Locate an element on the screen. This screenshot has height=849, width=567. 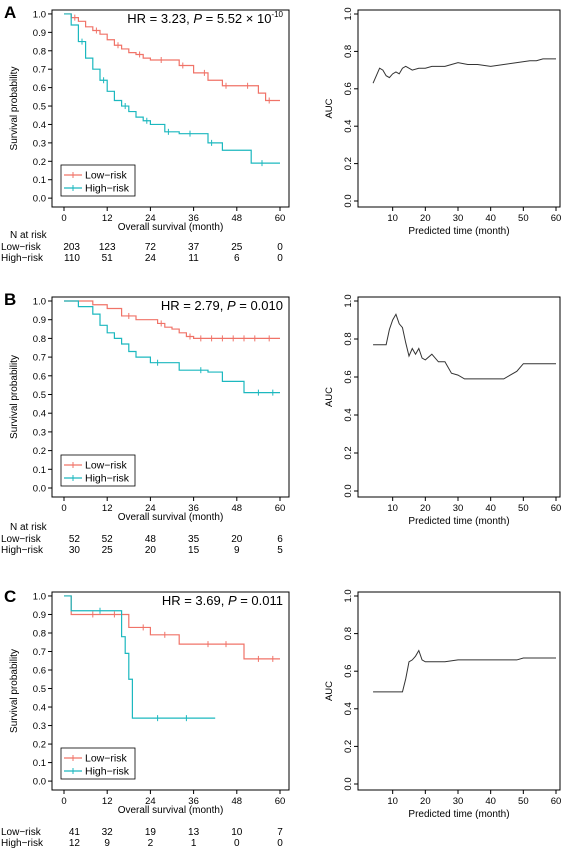
risk-value: 123 is located at coordinates (107, 247).